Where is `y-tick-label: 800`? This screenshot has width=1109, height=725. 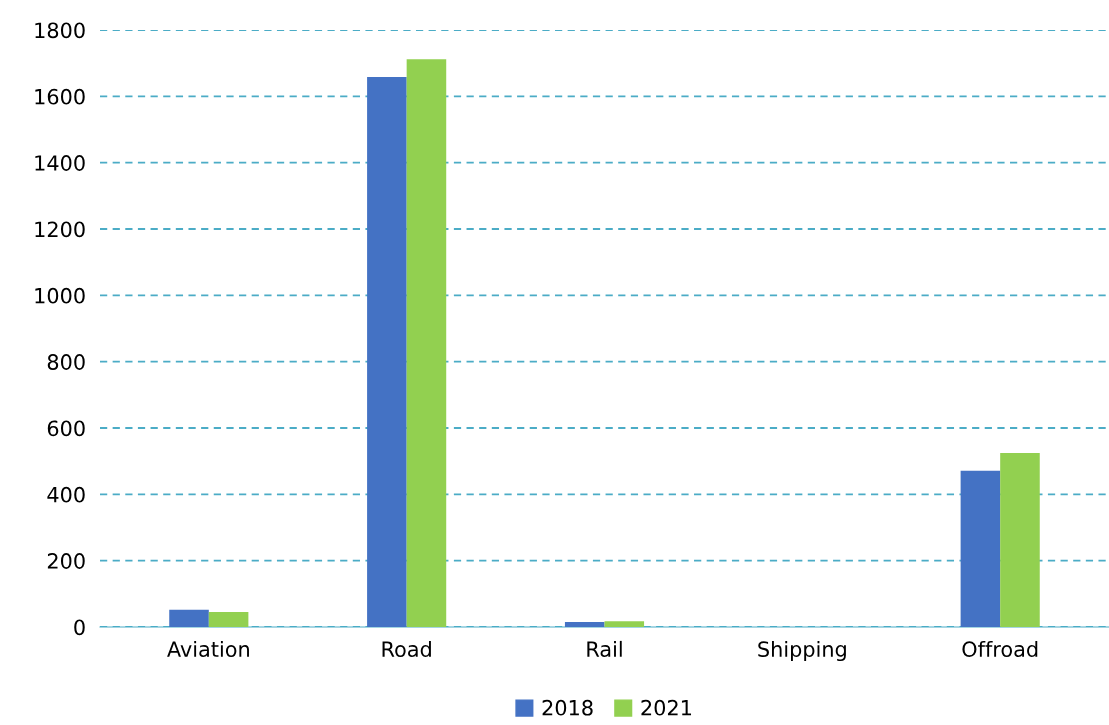
y-tick-label: 800 is located at coordinates (66, 362).